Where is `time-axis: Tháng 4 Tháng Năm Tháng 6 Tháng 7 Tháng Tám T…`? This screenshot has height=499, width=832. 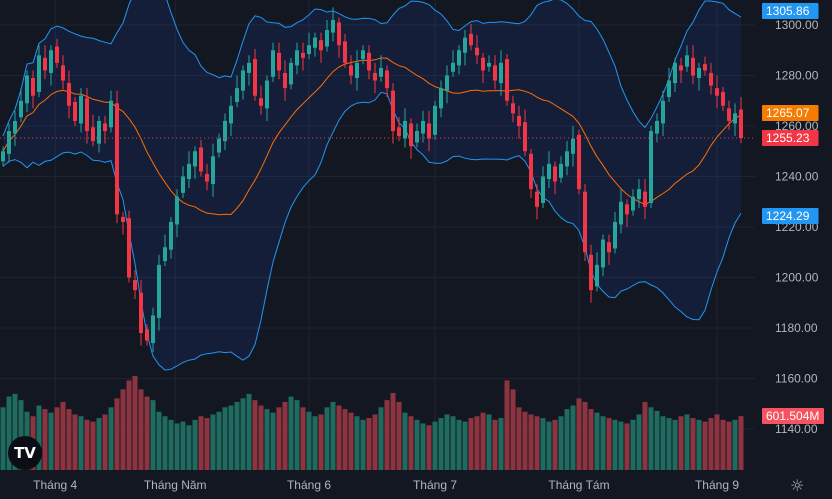
time-axis: Tháng 4 Tháng Năm Tháng 6 Tháng 7 Tháng Tám T… is located at coordinates (386, 485).